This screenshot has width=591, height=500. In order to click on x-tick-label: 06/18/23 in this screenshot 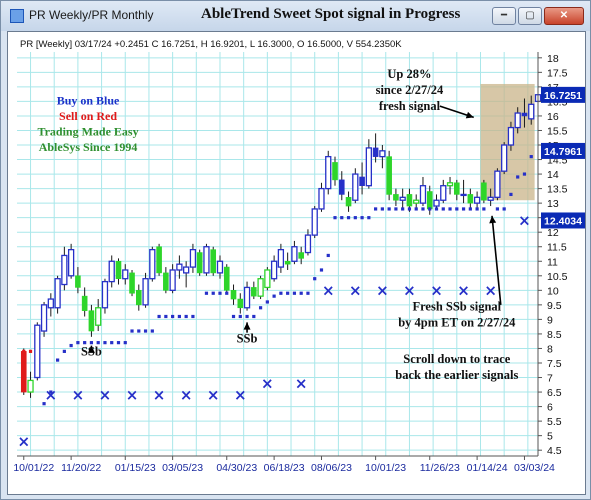, I will do `click(284, 468)`.